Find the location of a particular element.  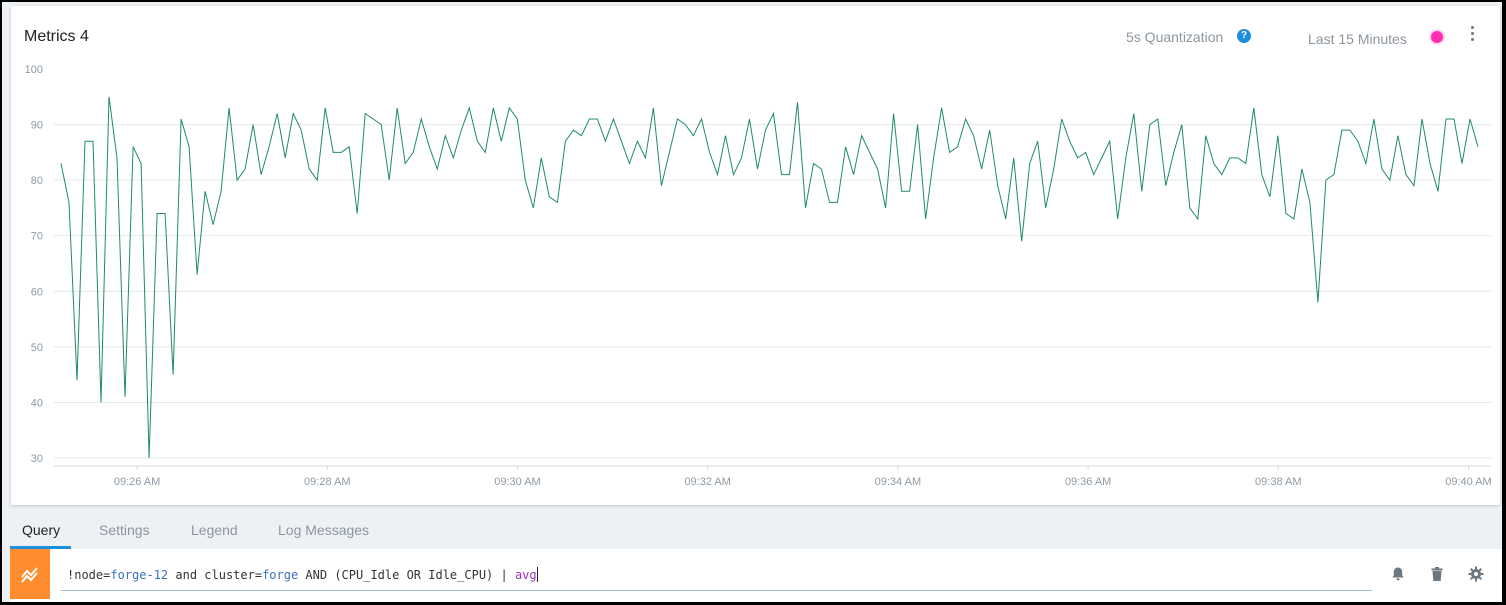

x-tick-label: 09:34 AM is located at coordinates (898, 482).